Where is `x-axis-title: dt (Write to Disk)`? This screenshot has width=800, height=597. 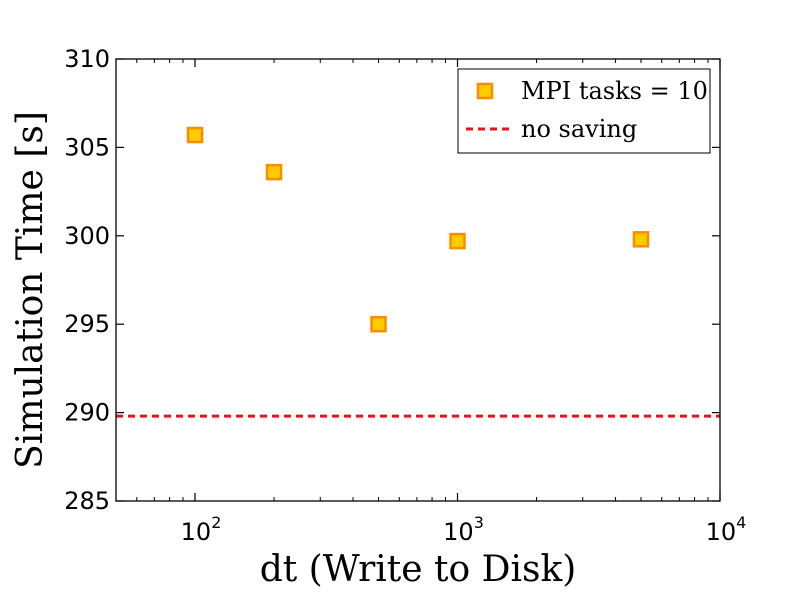
x-axis-title: dt (Write to Disk) is located at coordinates (418, 569).